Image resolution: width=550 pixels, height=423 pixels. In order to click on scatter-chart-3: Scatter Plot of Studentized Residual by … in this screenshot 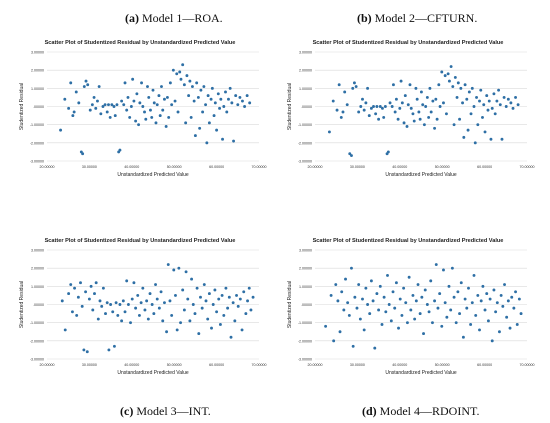, I will do `click(143, 307)`.